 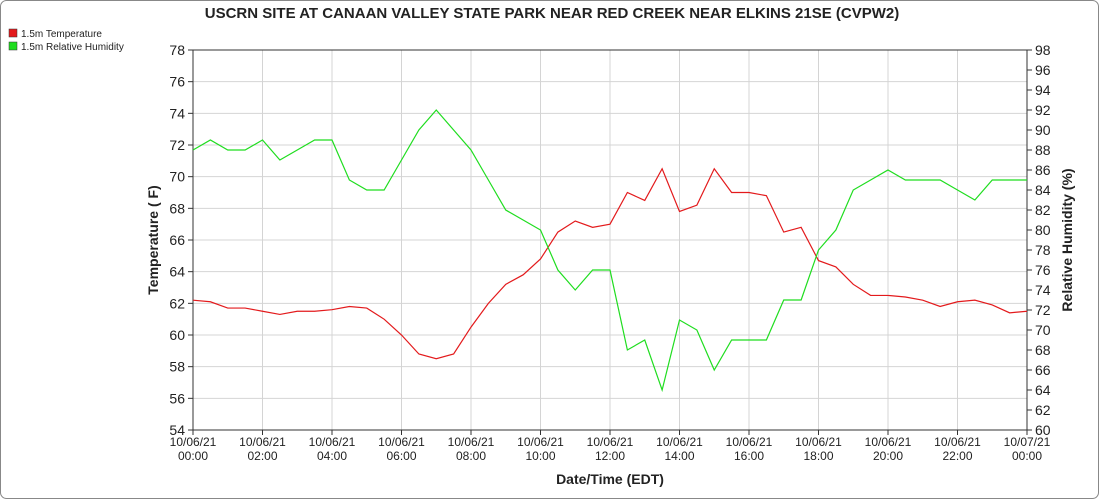 I want to click on legend-label: 1.5m Relative Humidity, so click(x=72, y=47).